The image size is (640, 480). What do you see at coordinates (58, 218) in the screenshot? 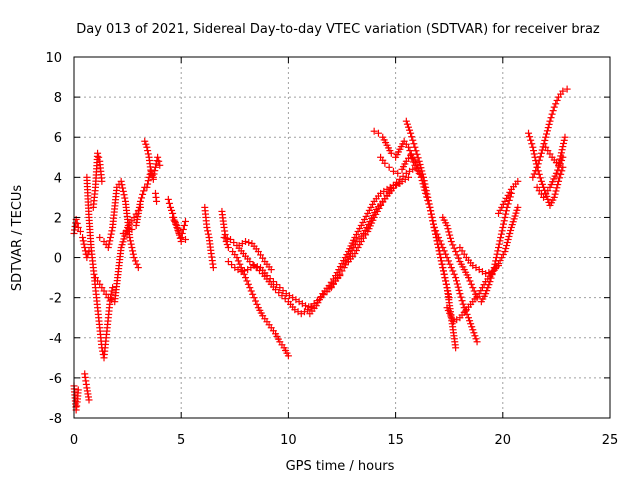
I see `y-tick-label: 2` at bounding box center [58, 218].